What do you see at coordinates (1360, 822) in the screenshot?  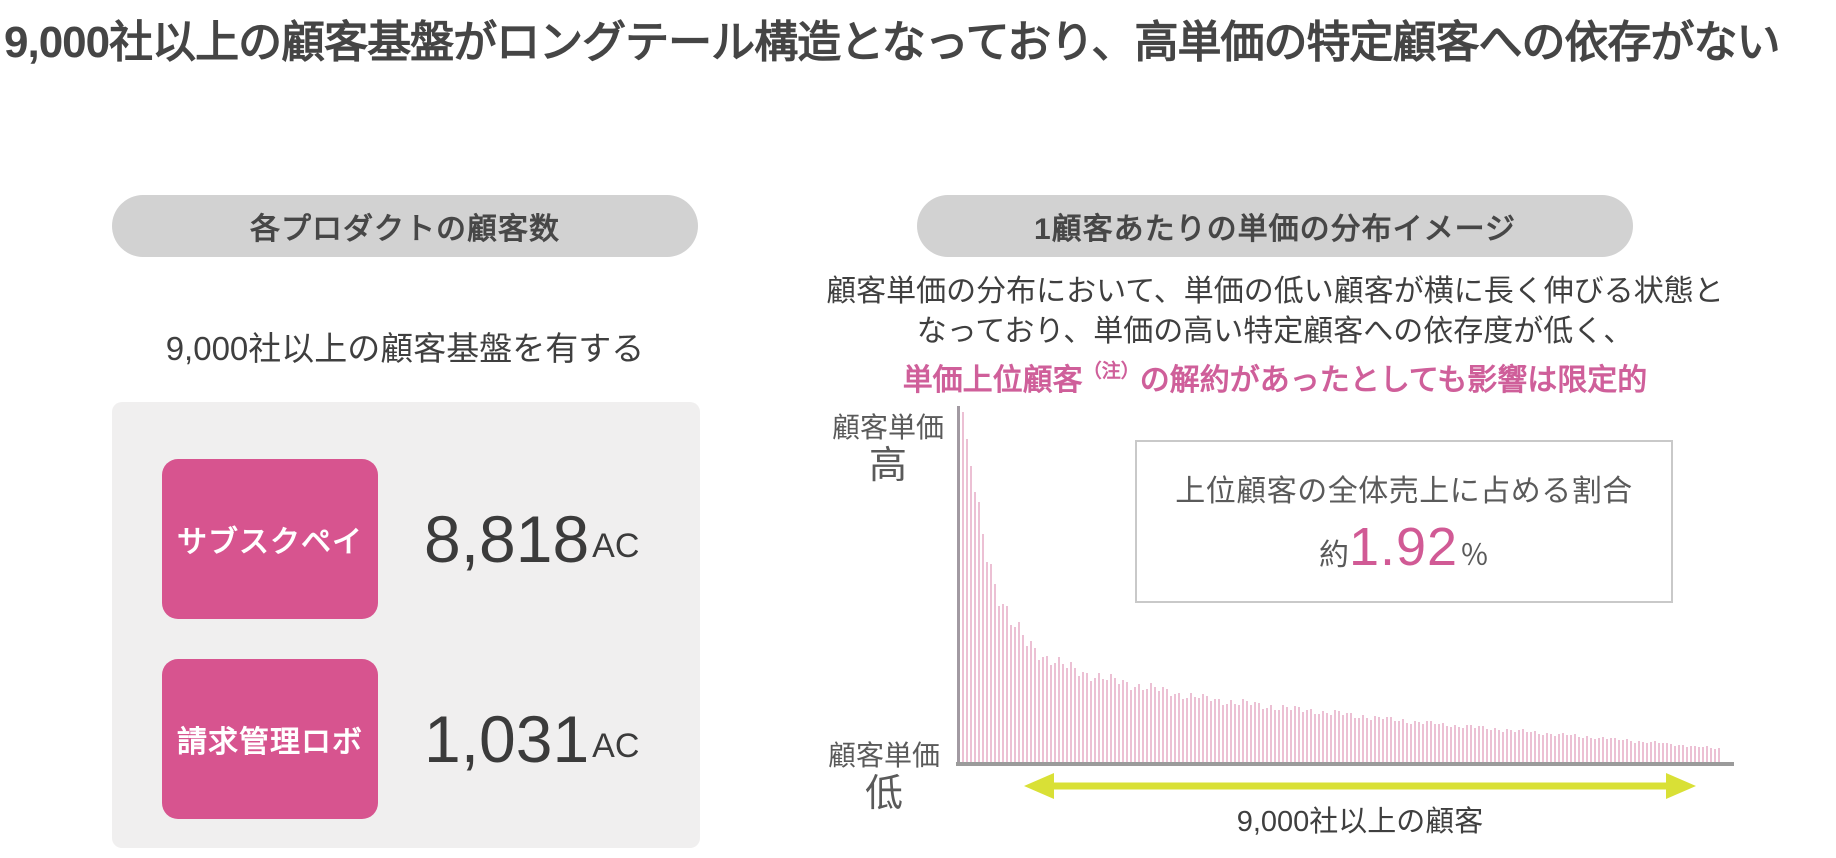 I see `customer-range-label: 9,000社以上の顧客` at bounding box center [1360, 822].